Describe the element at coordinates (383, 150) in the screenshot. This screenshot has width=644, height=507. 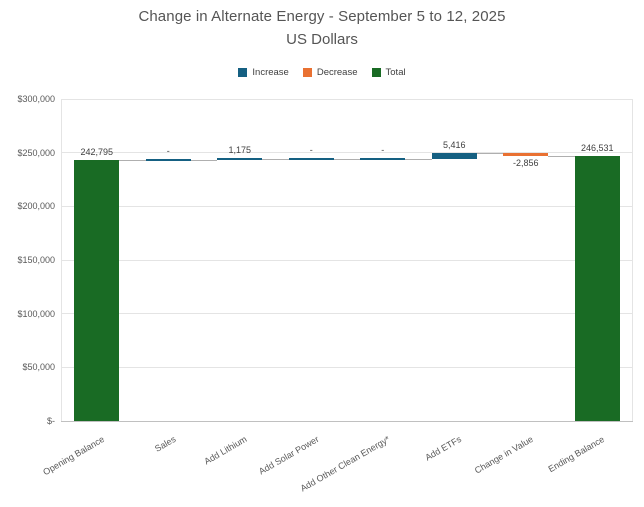
I see `data-label-add-other-clean-energy: -` at that location.